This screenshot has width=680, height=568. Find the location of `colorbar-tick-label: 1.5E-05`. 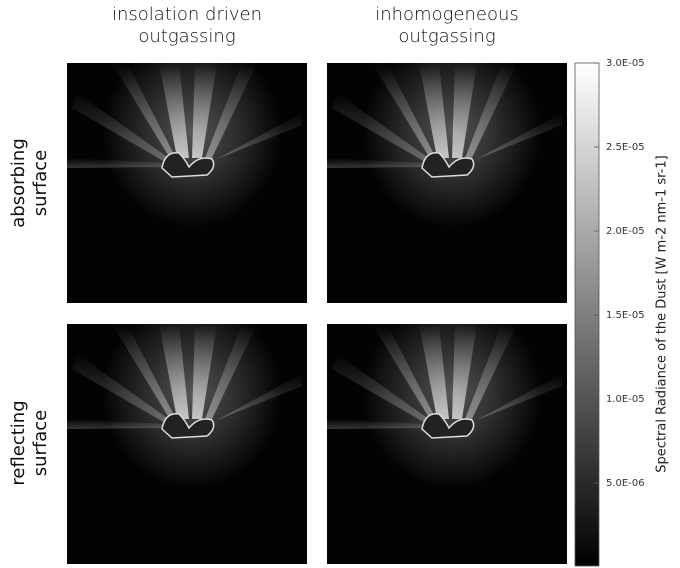

colorbar-tick-label: 1.5E-05 is located at coordinates (625, 315).